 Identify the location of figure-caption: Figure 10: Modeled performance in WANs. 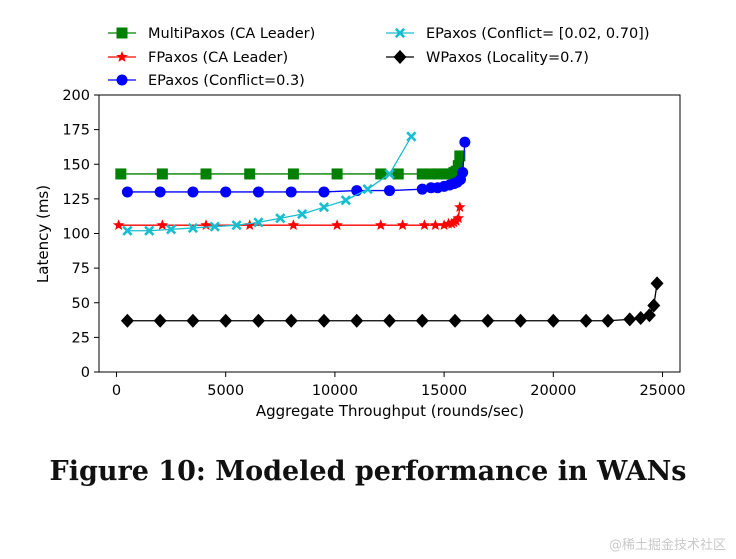
(368, 471).